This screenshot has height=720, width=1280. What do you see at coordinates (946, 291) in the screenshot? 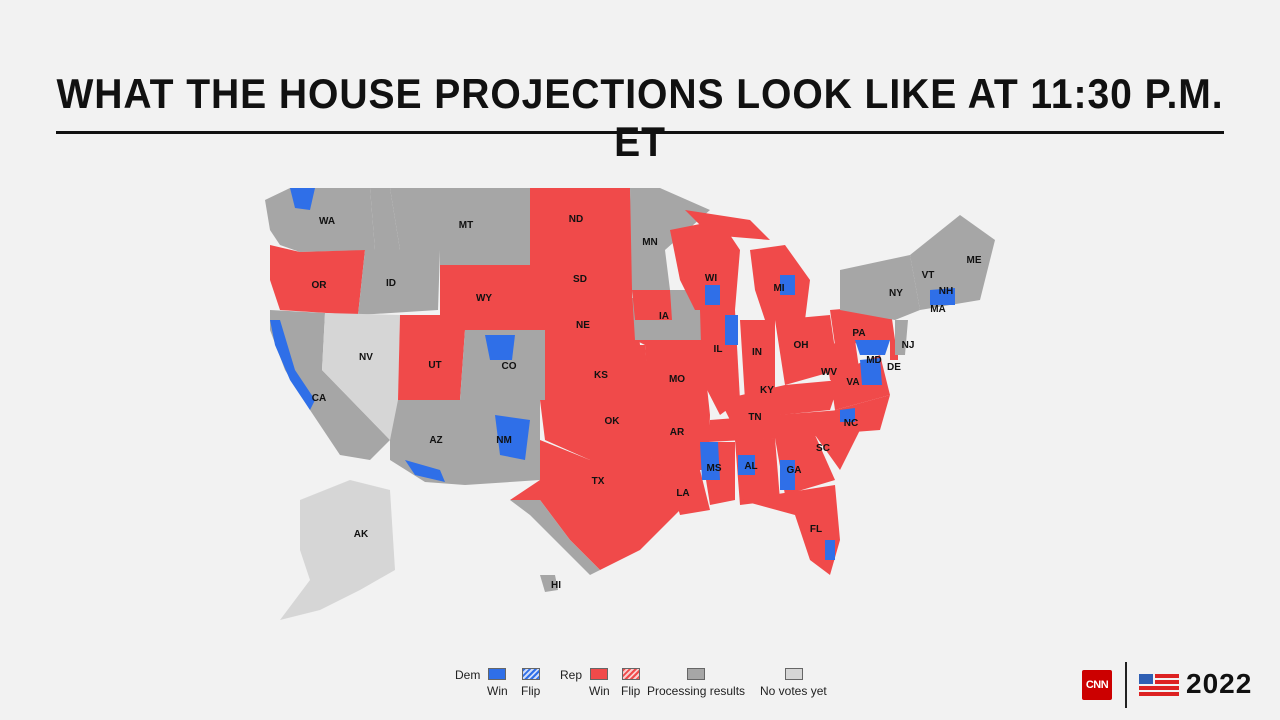
I see `state-label-nh: NH` at bounding box center [946, 291].